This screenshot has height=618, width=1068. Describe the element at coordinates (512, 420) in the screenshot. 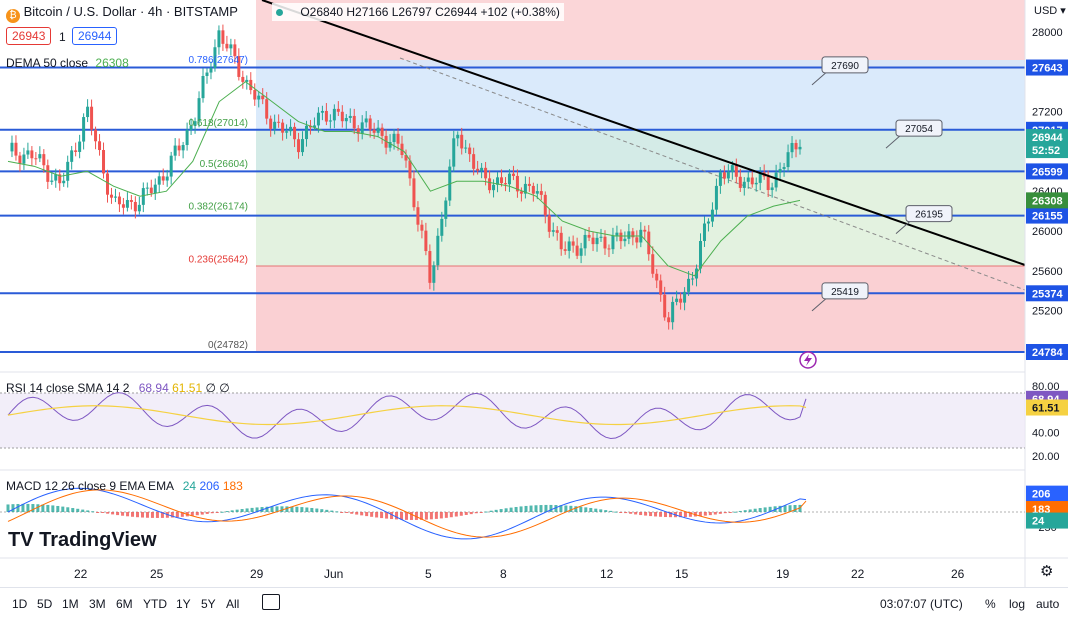

I see `rsi-band` at that location.